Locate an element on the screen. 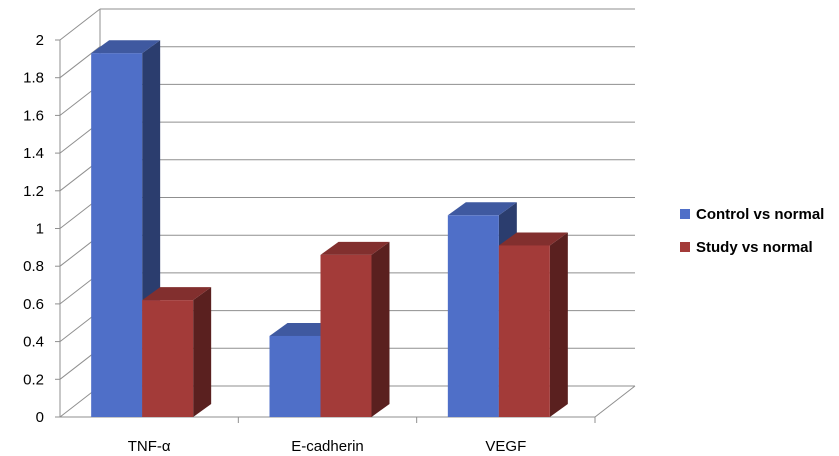  x-category-label: E-cadherin is located at coordinates (327, 446).